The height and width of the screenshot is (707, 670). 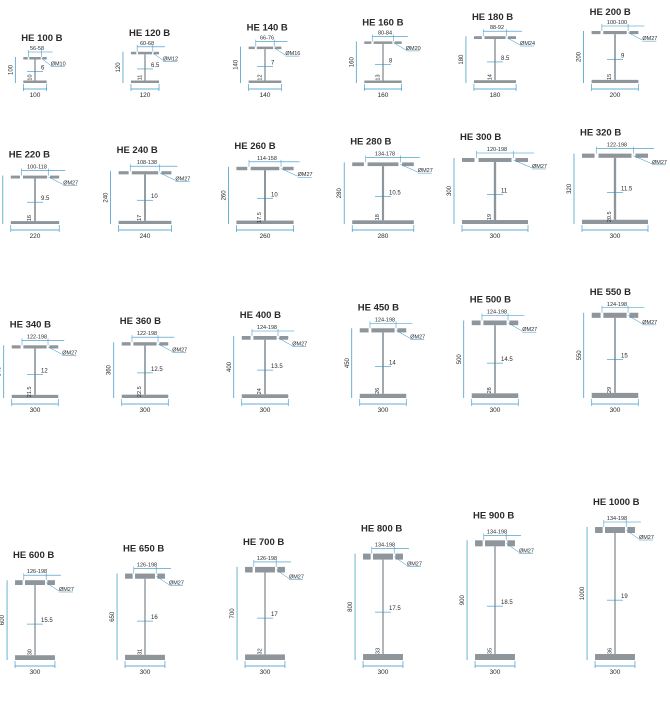 I want to click on profile-he-800-b: HE 800 B 300 800 33 17.5 134-198 ØM27, so click(x=385, y=600).